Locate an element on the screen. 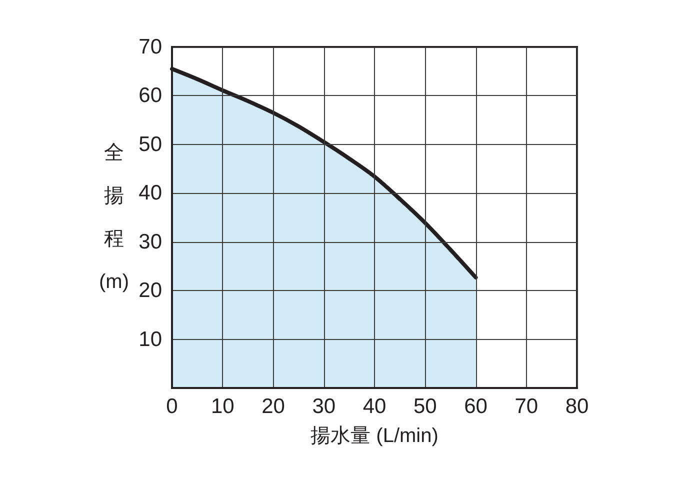 Image resolution: width=700 pixels, height=494 pixels. x-tick-label: 40 is located at coordinates (374, 406).